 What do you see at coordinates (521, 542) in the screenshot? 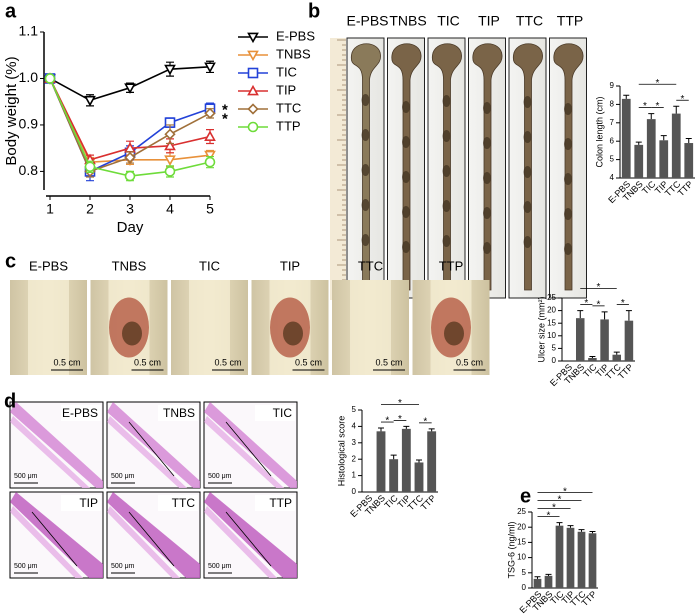
I see `y-tick-label: 15` at bounding box center [521, 542].